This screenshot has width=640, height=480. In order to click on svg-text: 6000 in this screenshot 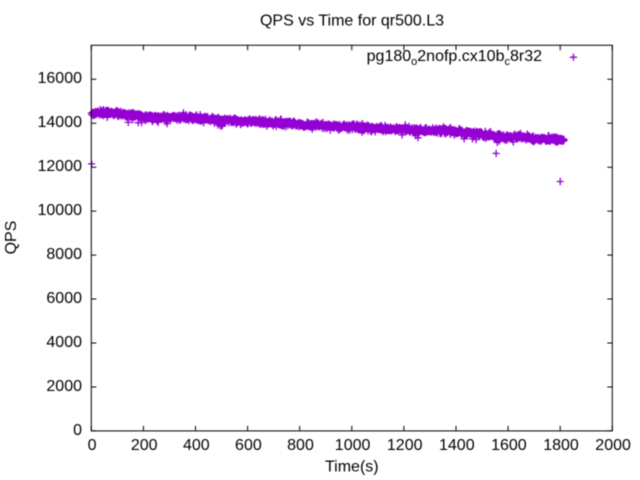, I will do `click(64, 298)`.